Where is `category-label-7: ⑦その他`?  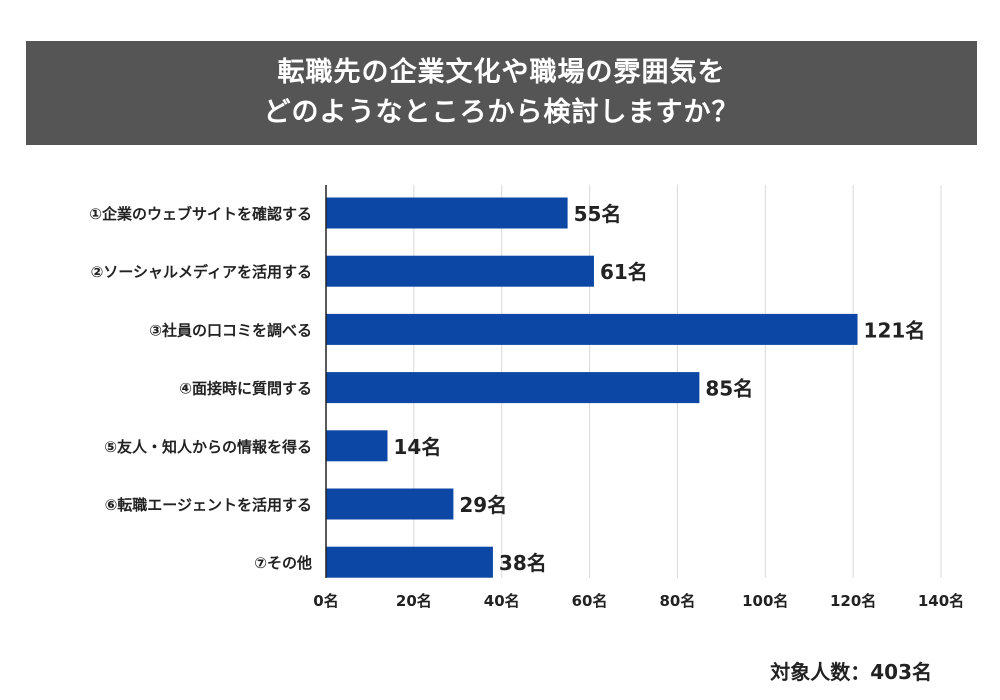 category-label-7: ⑦その他 is located at coordinates (283, 563).